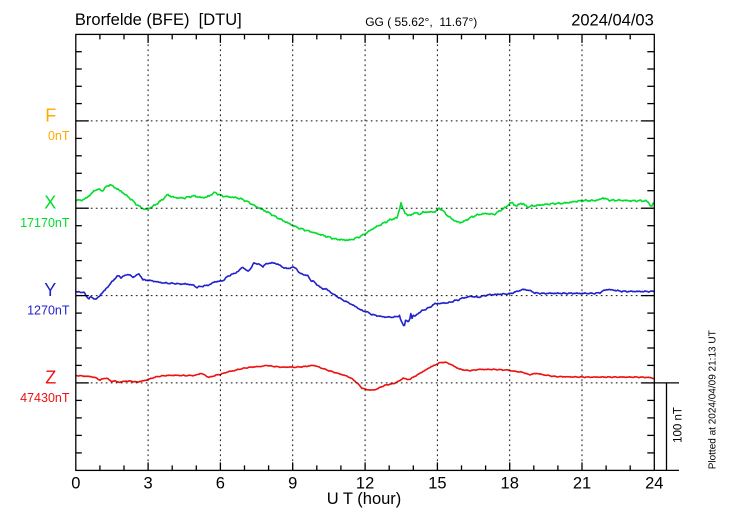 The width and height of the screenshot is (730, 520). Describe the element at coordinates (654, 483) in the screenshot. I see `svg-text: 24` at that location.